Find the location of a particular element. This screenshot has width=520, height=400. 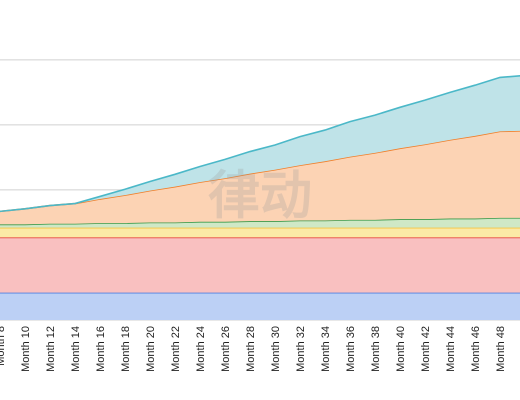

x-tick-label: Month 38 is located at coordinates (376, 349).